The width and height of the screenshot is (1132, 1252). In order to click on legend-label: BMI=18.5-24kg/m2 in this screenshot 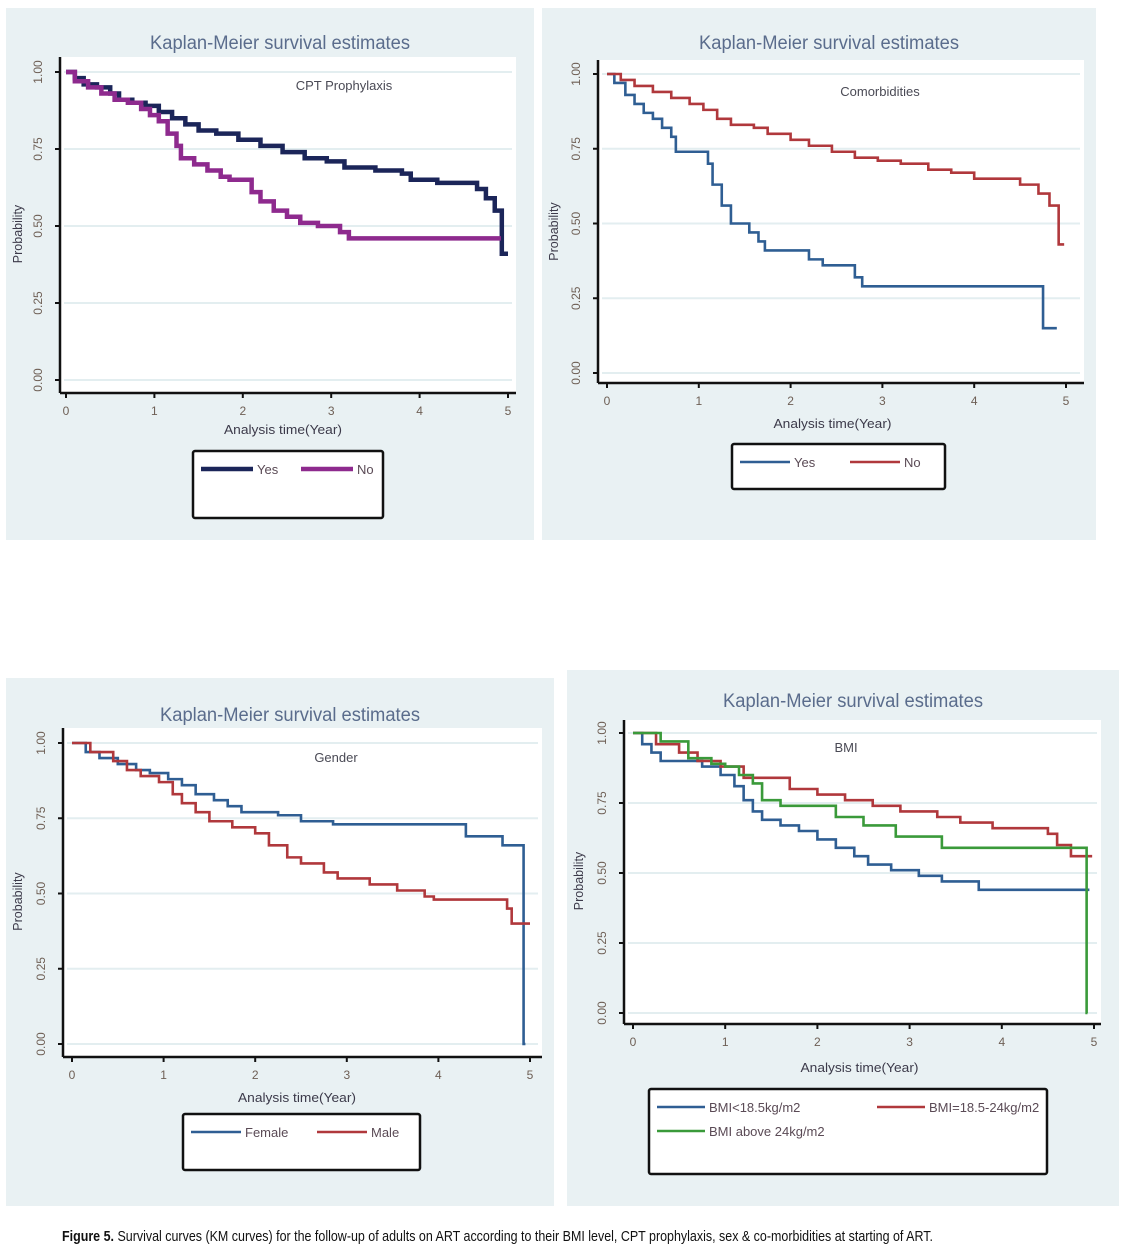, I will do `click(984, 1107)`.